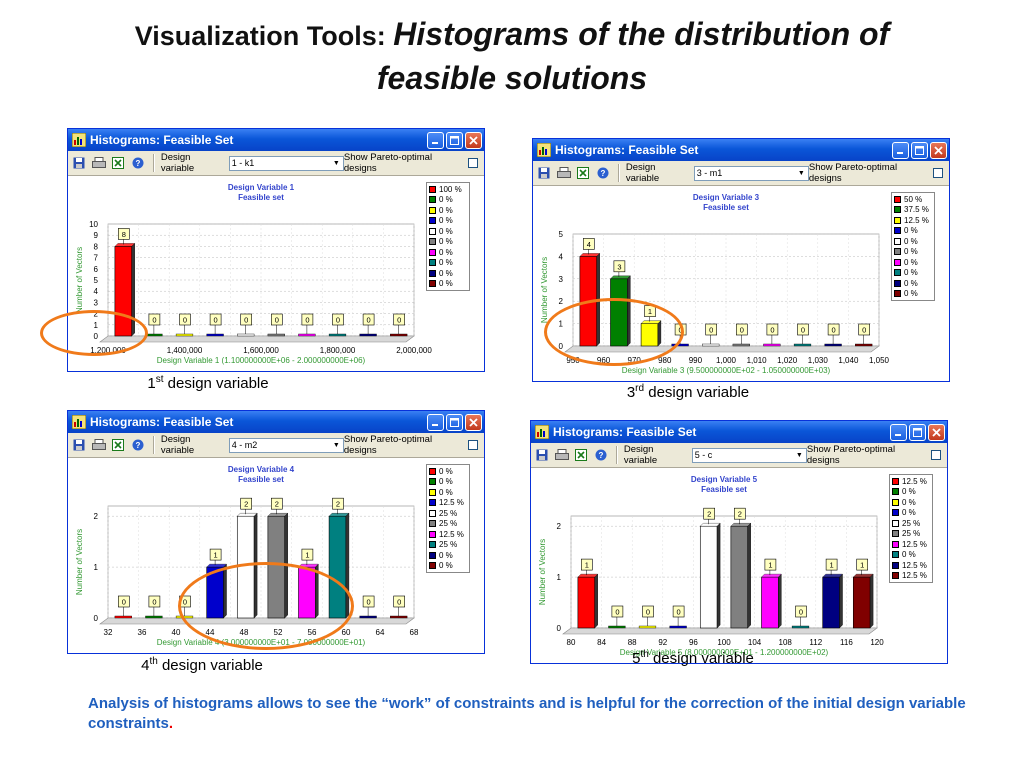 The width and height of the screenshot is (1024, 768). What do you see at coordinates (801, 615) in the screenshot?
I see `bar-value-label: 0` at bounding box center [801, 615].